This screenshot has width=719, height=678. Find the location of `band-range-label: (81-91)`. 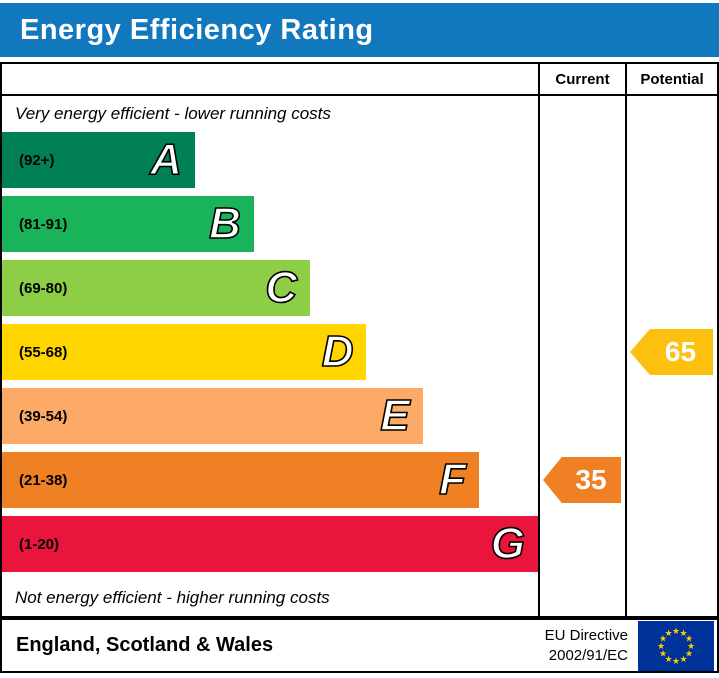

band-range-label: (81-91) is located at coordinates (43, 224).